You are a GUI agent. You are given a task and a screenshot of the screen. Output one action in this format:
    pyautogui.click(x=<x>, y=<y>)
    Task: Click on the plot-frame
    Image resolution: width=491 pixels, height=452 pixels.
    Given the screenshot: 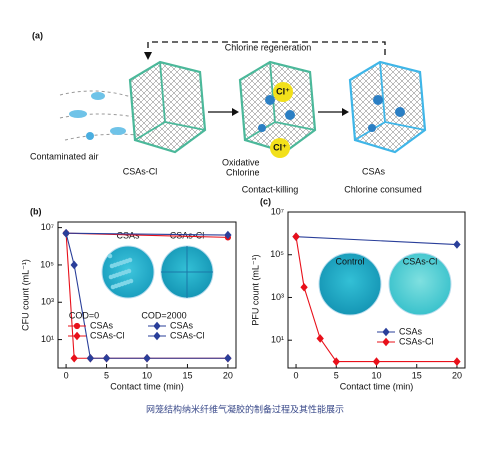 What is the action you would take?
    pyautogui.click(x=147, y=295)
    